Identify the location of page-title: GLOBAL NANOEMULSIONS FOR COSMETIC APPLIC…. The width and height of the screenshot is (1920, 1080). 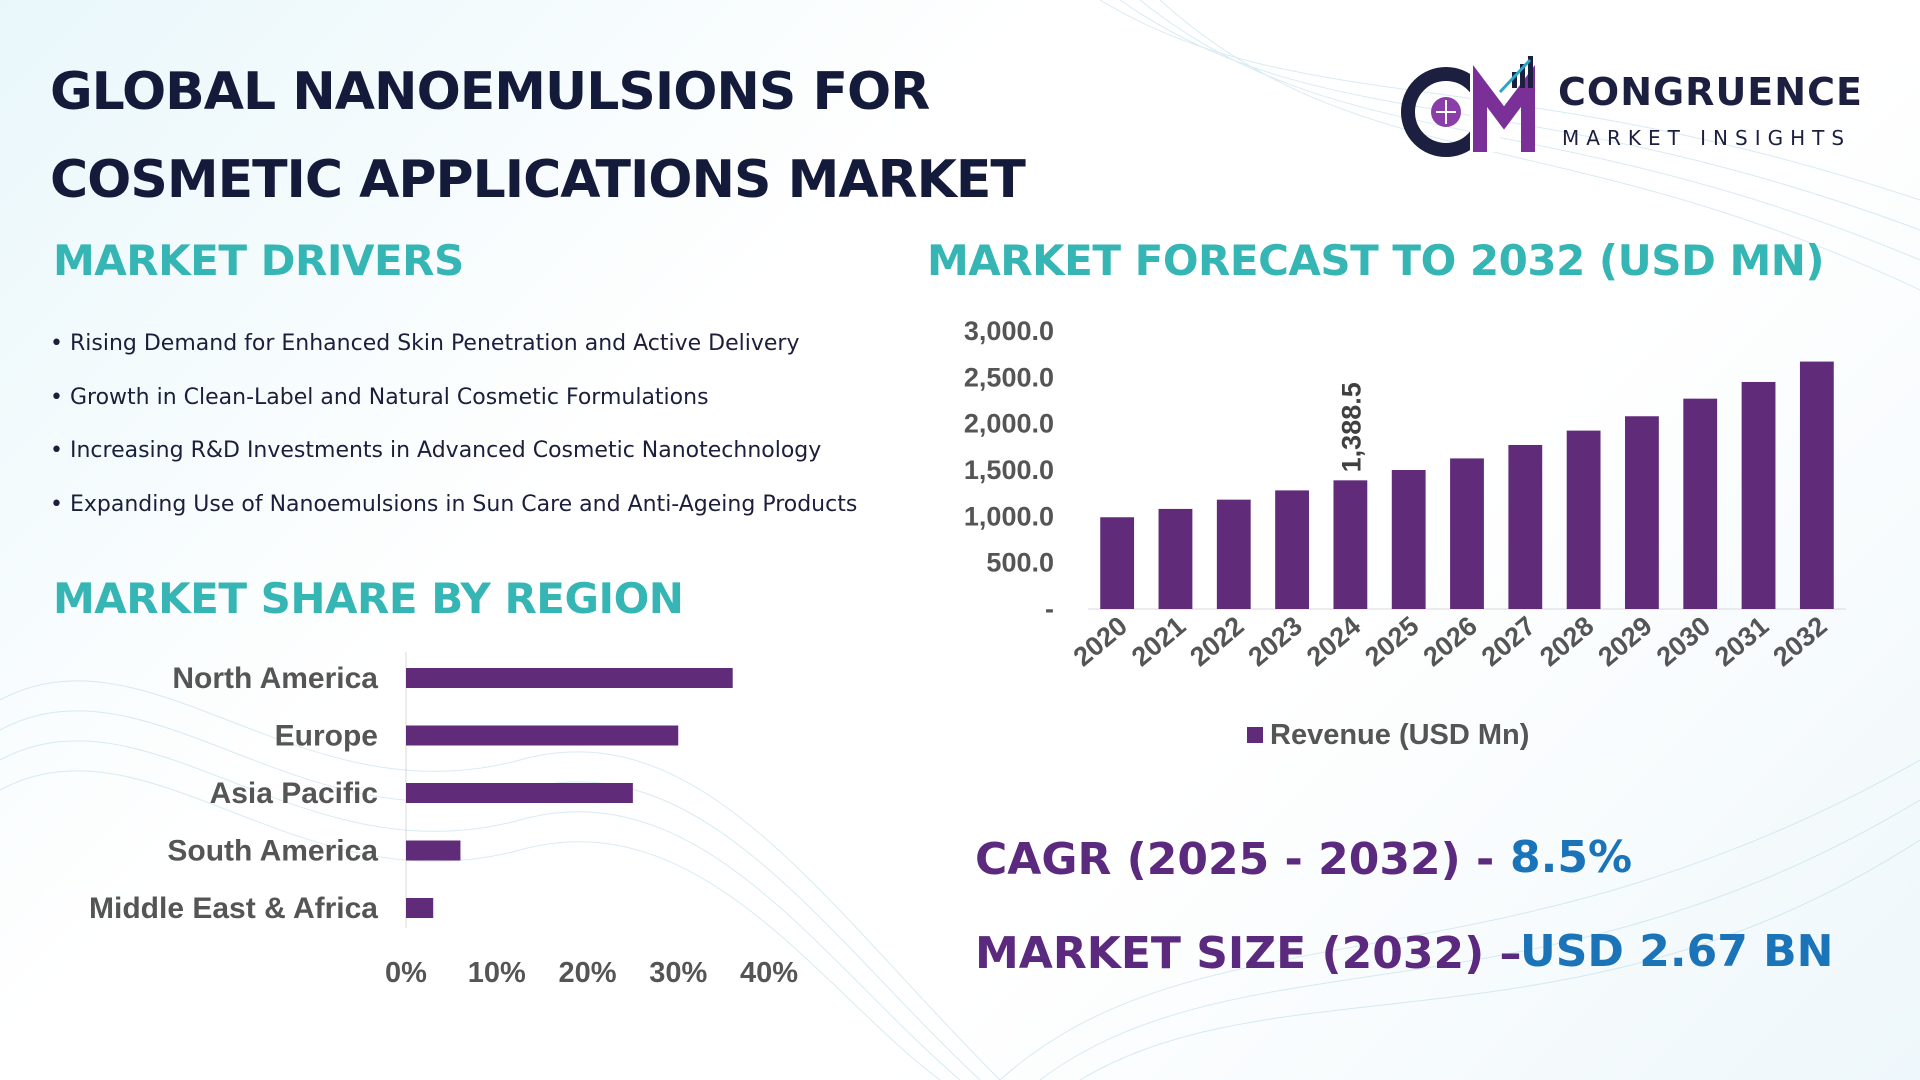
(590, 136).